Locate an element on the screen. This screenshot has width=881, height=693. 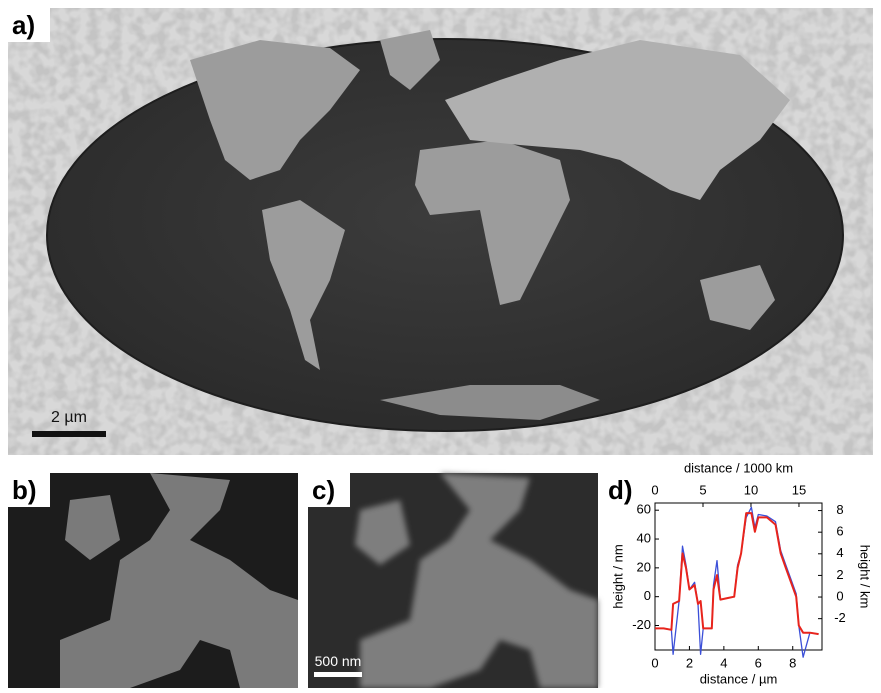
scale-bar-label: 2 µm is located at coordinates (69, 417).